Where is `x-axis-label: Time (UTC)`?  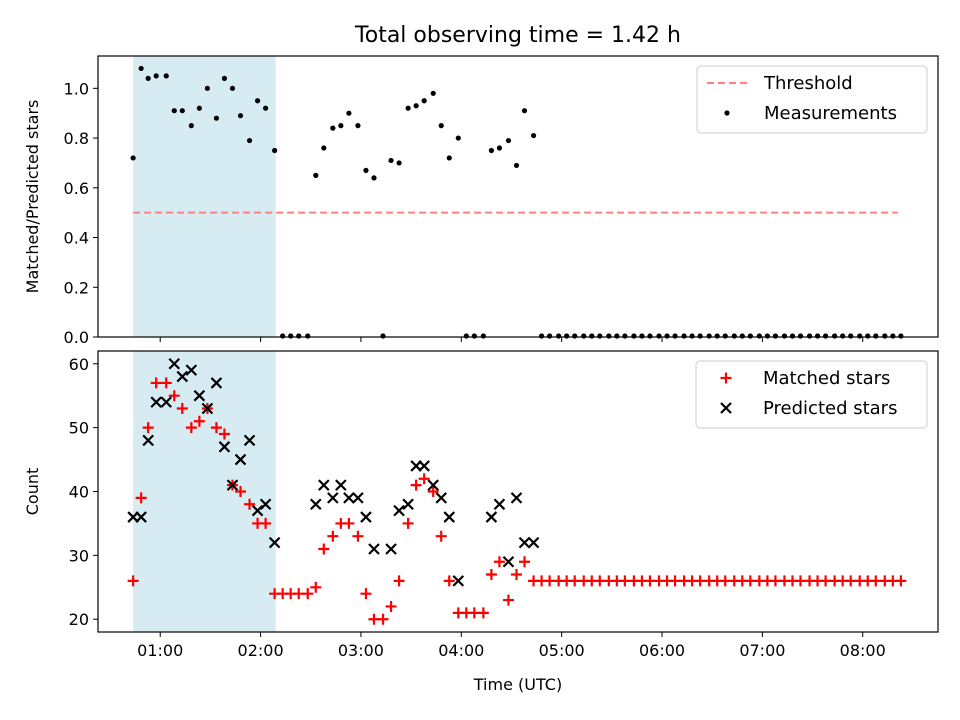 x-axis-label: Time (UTC) is located at coordinates (517, 684).